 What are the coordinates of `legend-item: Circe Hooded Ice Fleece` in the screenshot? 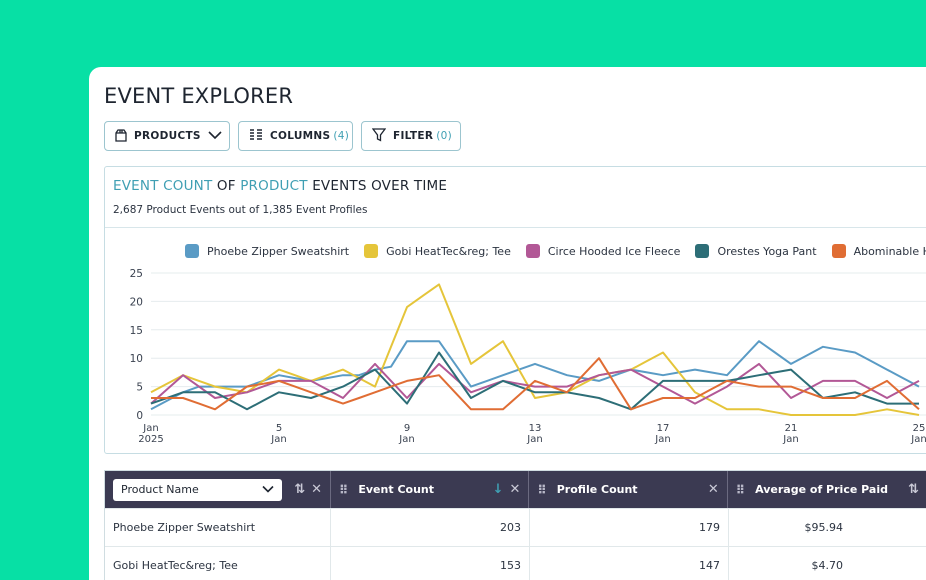 It's located at (603, 251).